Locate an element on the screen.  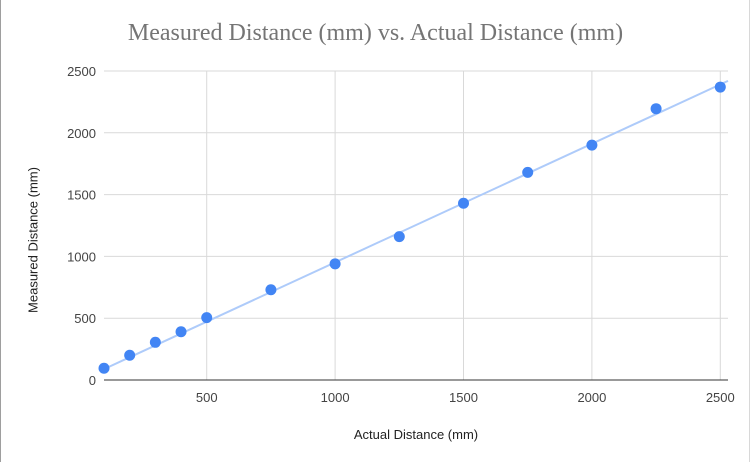
x-tick-label: 1000 is located at coordinates (335, 397).